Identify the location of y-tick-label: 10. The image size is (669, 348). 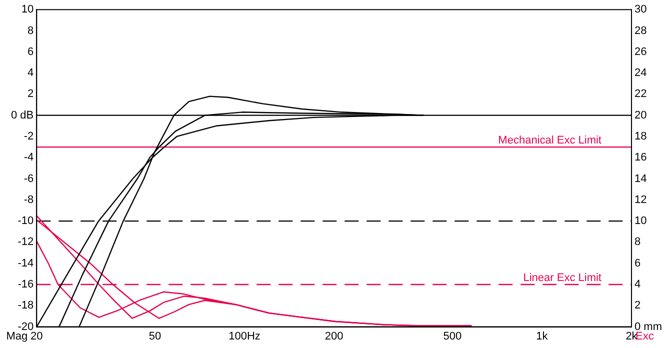
(27, 10).